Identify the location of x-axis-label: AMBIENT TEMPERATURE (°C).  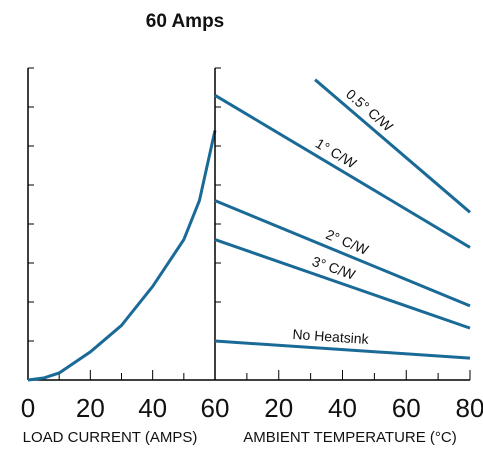
(350, 437).